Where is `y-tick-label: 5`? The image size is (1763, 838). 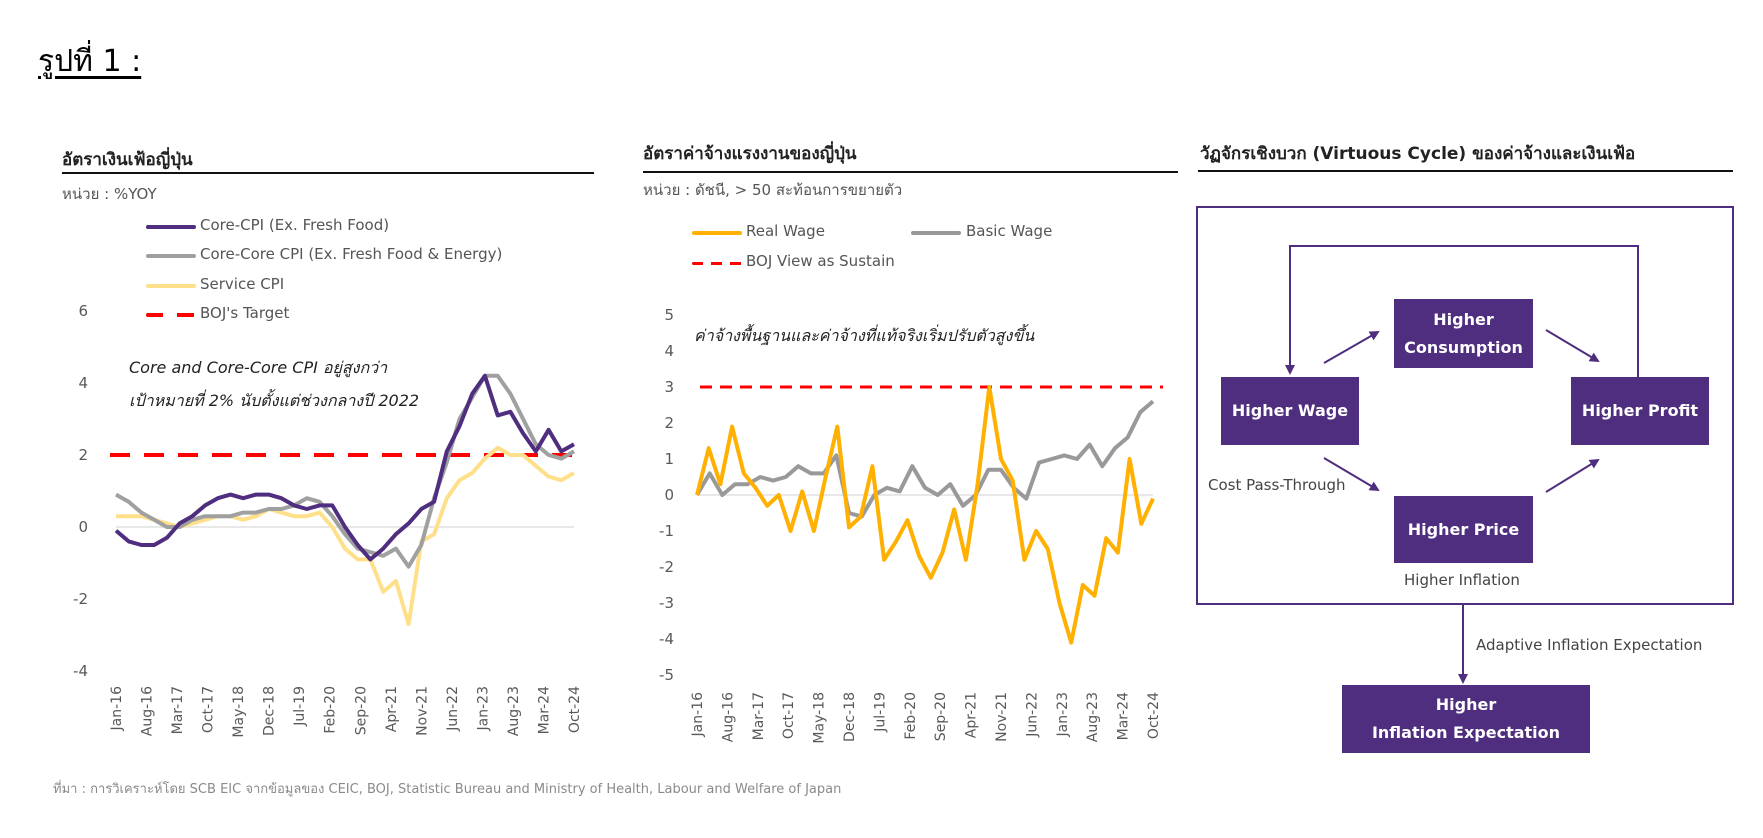 y-tick-label: 5 is located at coordinates (669, 315).